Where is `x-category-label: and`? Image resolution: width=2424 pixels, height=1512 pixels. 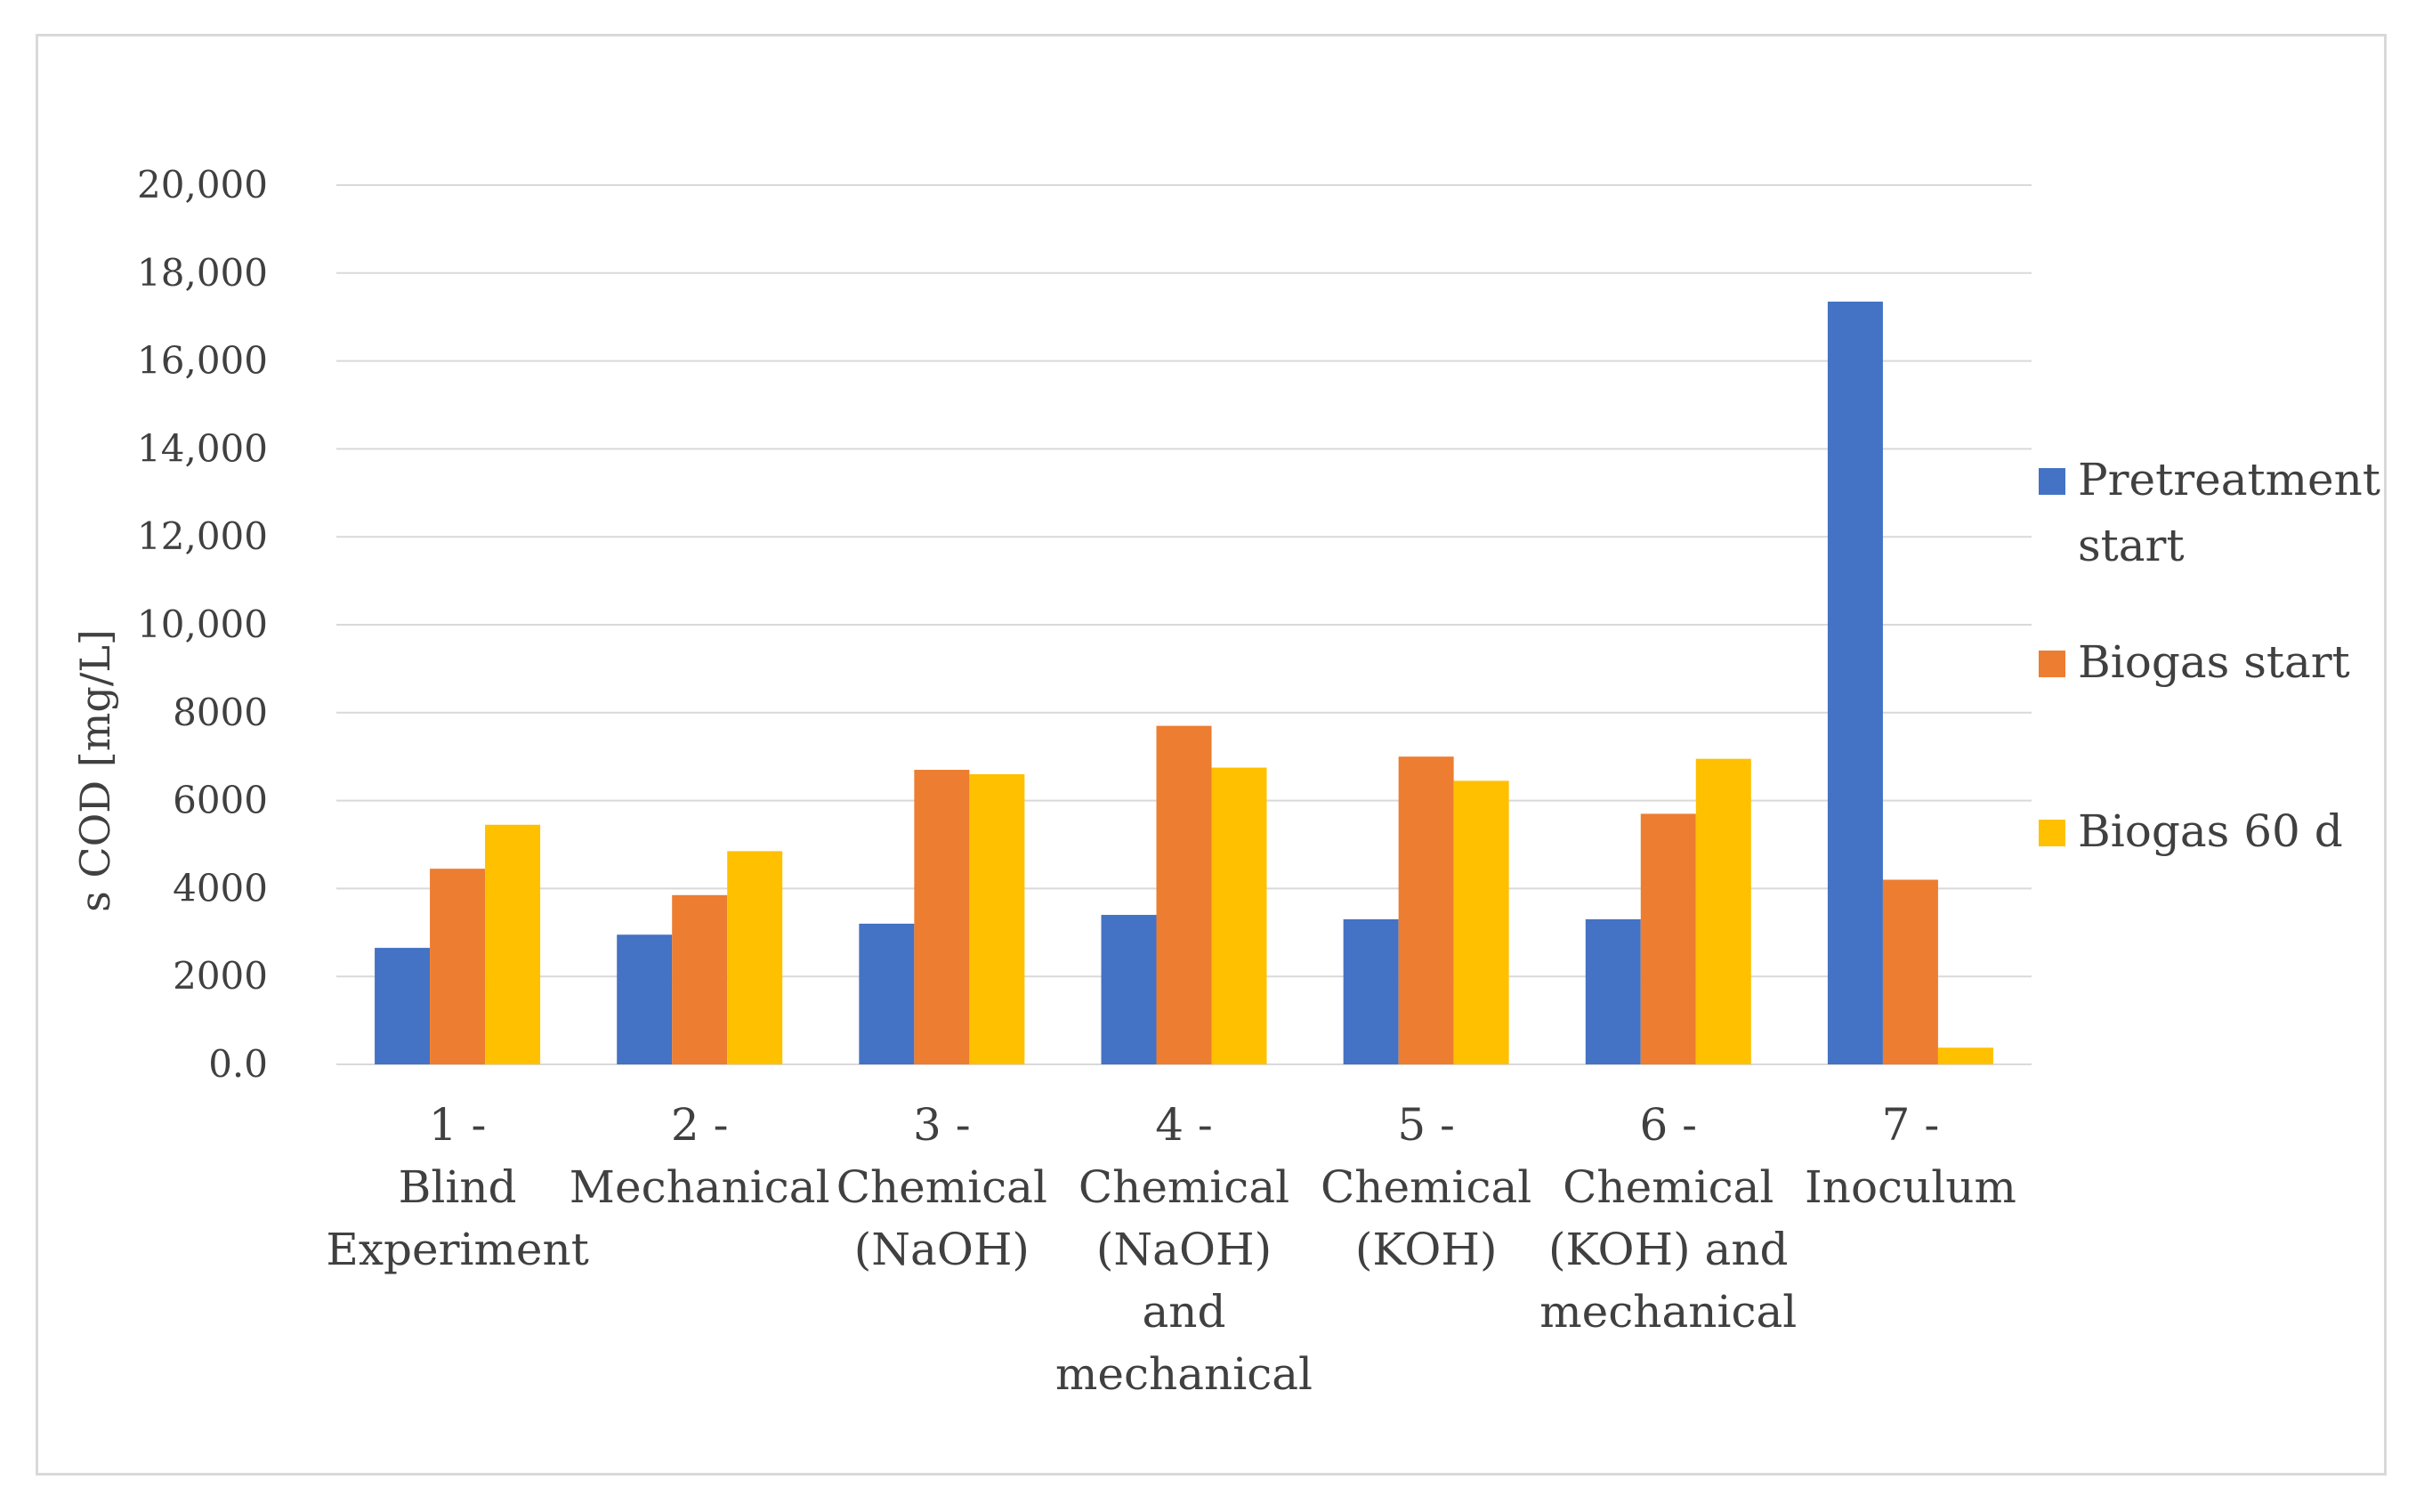
x-category-label: and is located at coordinates (1184, 1312).